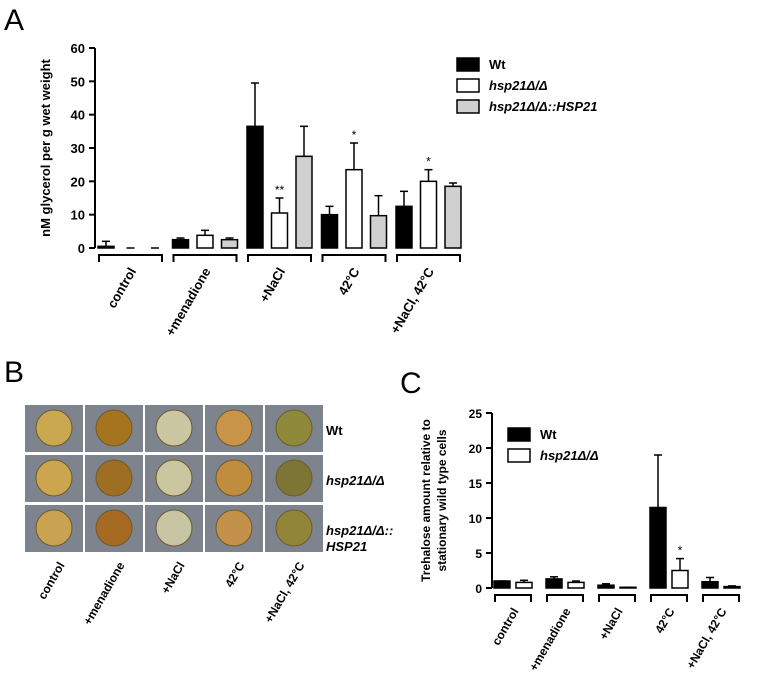  I want to click on y-tick-label: 40, so click(78, 115).